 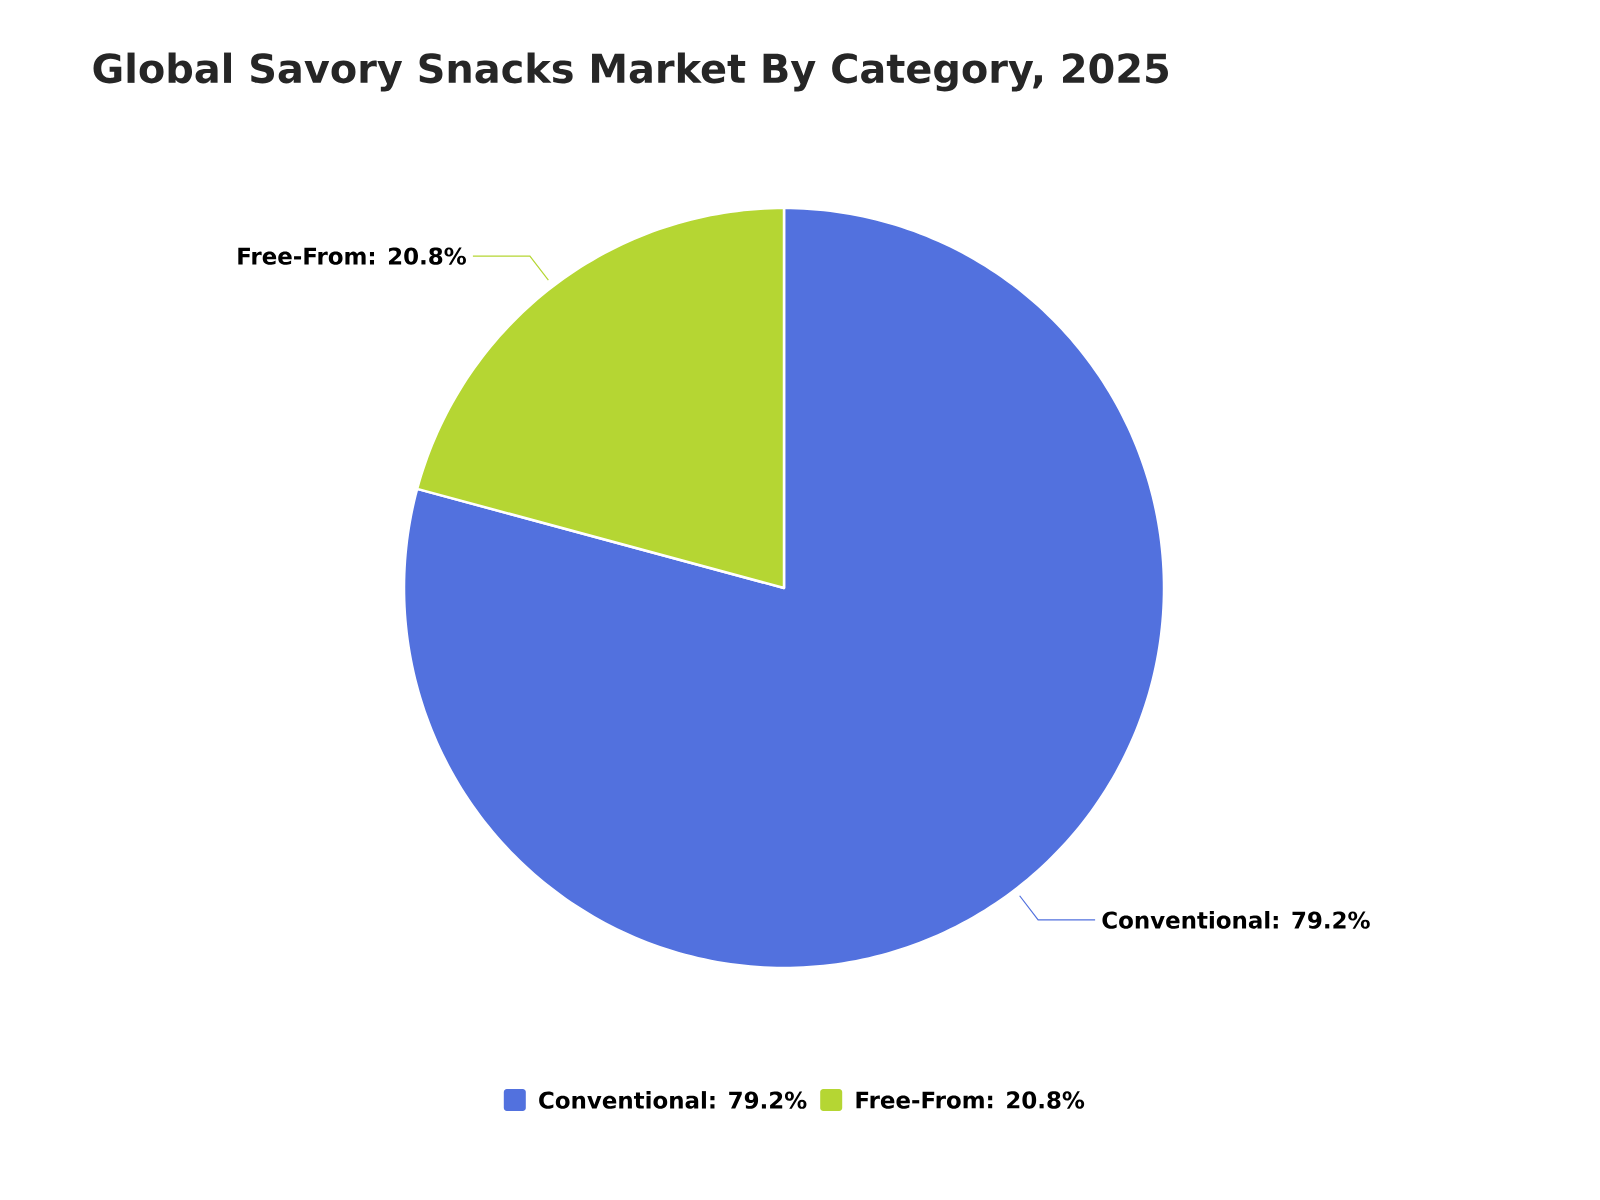 What do you see at coordinates (1236, 920) in the screenshot?
I see `slice-label: Conventional: 79.2%` at bounding box center [1236, 920].